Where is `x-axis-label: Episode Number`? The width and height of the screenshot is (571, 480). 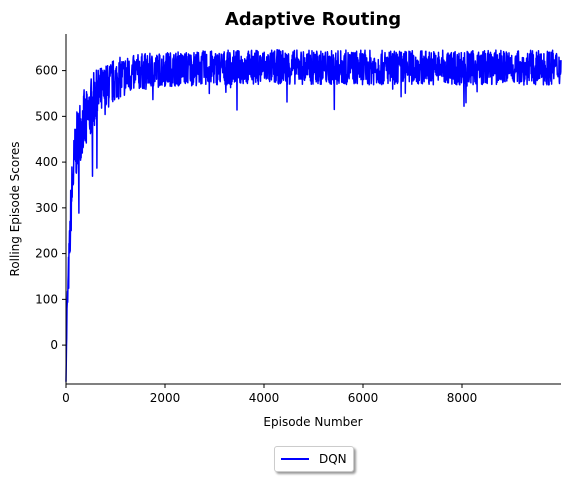 x-axis-label: Episode Number is located at coordinates (312, 422).